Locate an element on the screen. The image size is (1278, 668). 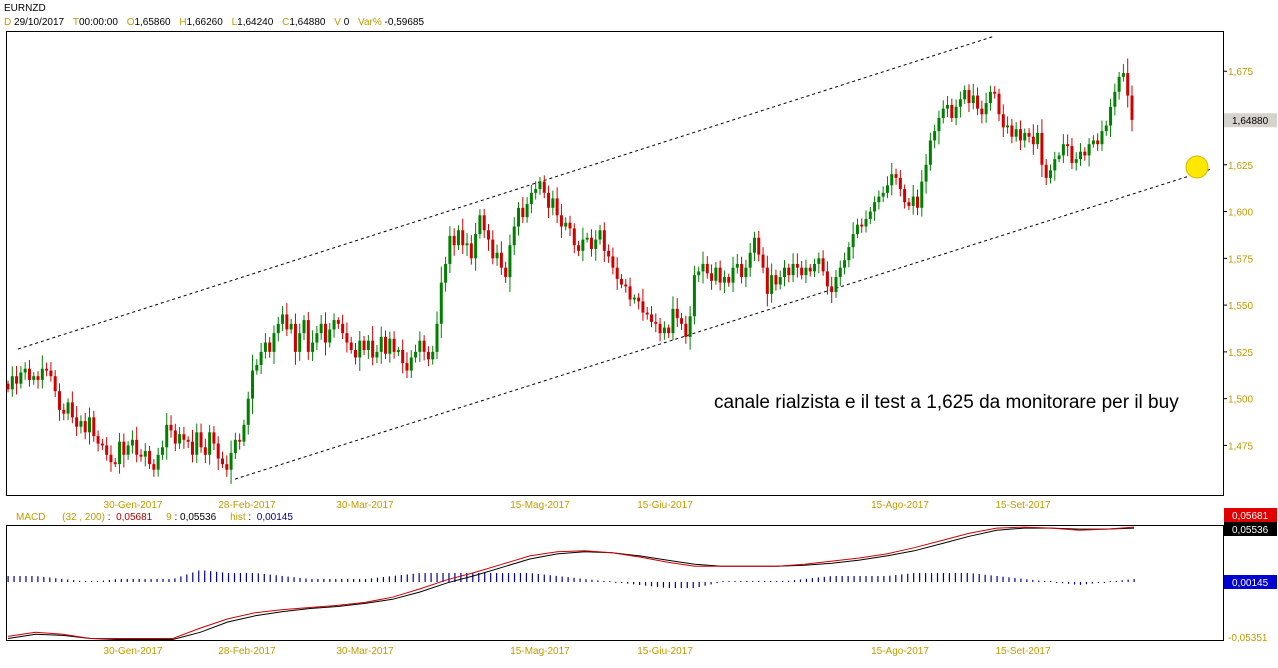
var-key: Var% is located at coordinates (370, 22).